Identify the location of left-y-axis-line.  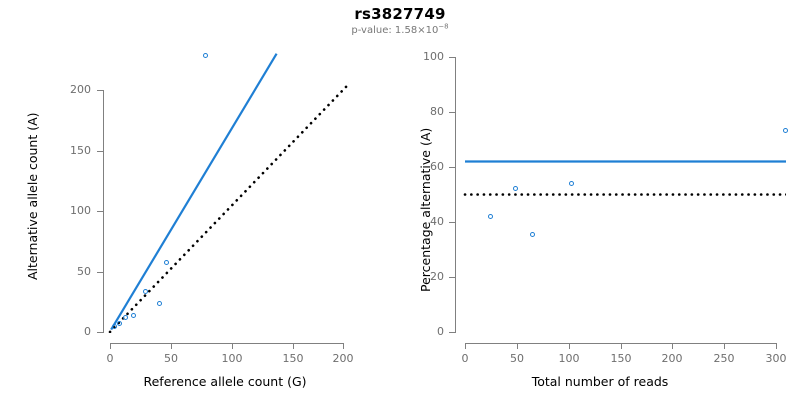
(103, 211).